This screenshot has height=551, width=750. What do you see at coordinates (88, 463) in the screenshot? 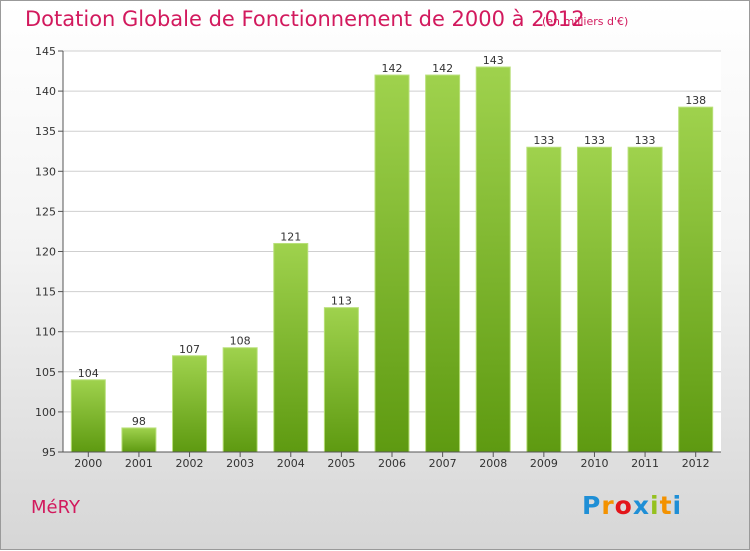
I see `x-tick-label: 2000` at bounding box center [88, 463].